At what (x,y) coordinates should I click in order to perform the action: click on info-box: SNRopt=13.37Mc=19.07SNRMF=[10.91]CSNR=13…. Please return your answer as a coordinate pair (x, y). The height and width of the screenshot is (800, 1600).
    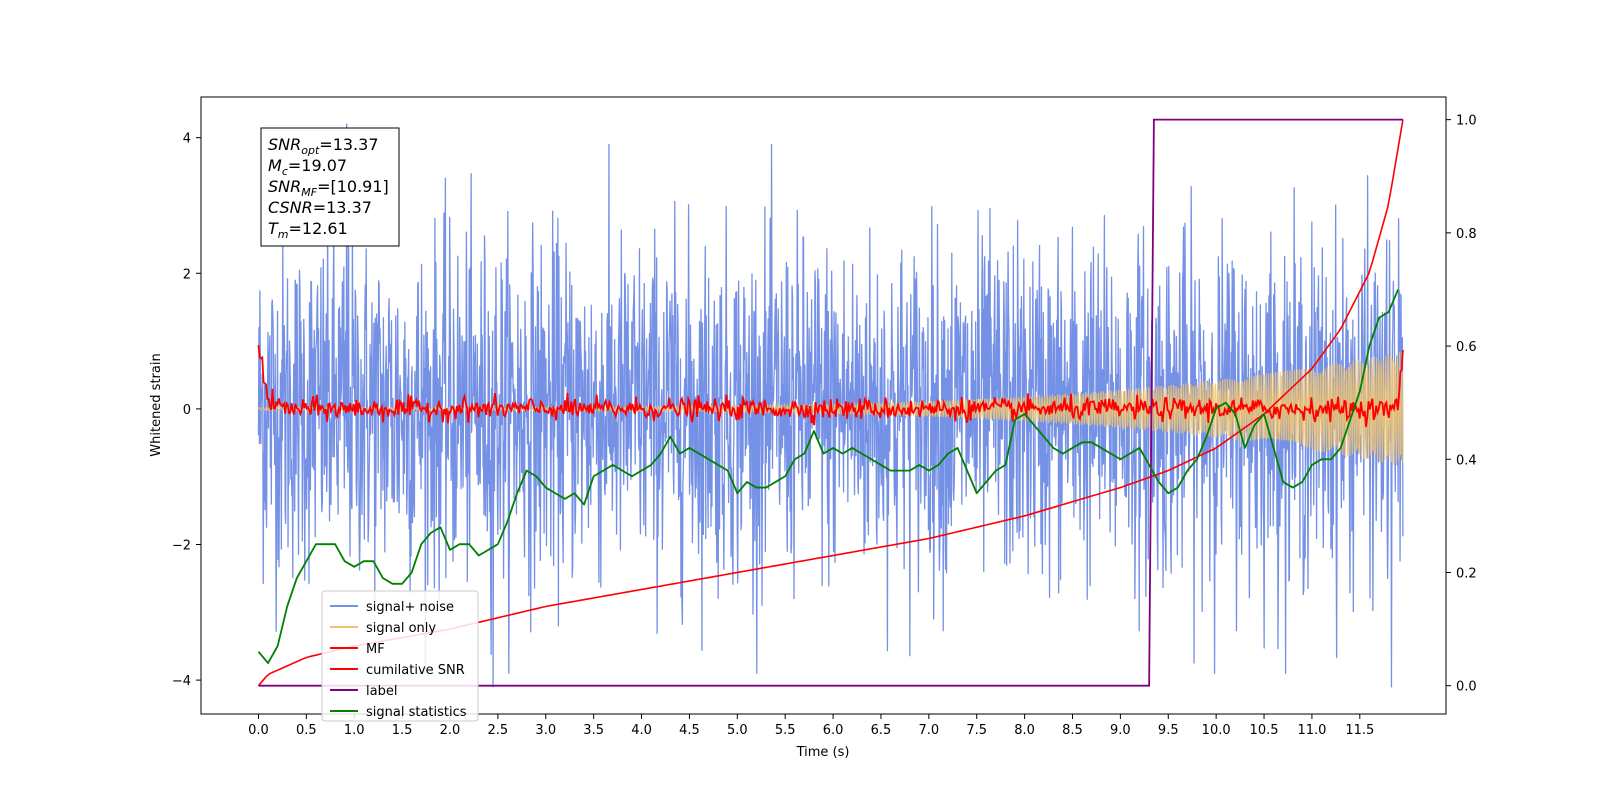
    Looking at the image, I should click on (330, 187).